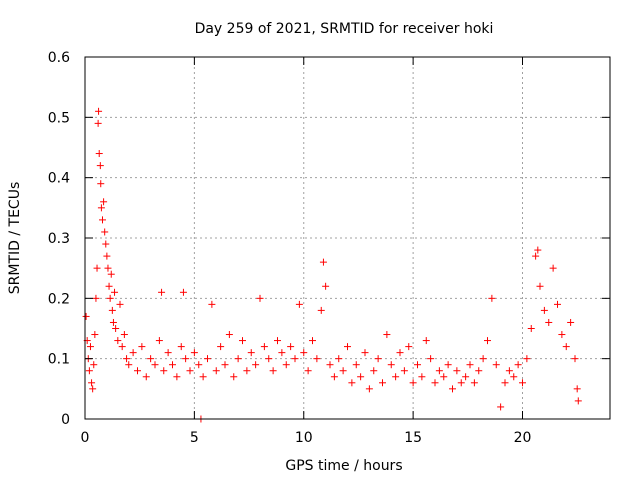  Describe the element at coordinates (523, 438) in the screenshot. I see `x-tick-label: 20` at that location.